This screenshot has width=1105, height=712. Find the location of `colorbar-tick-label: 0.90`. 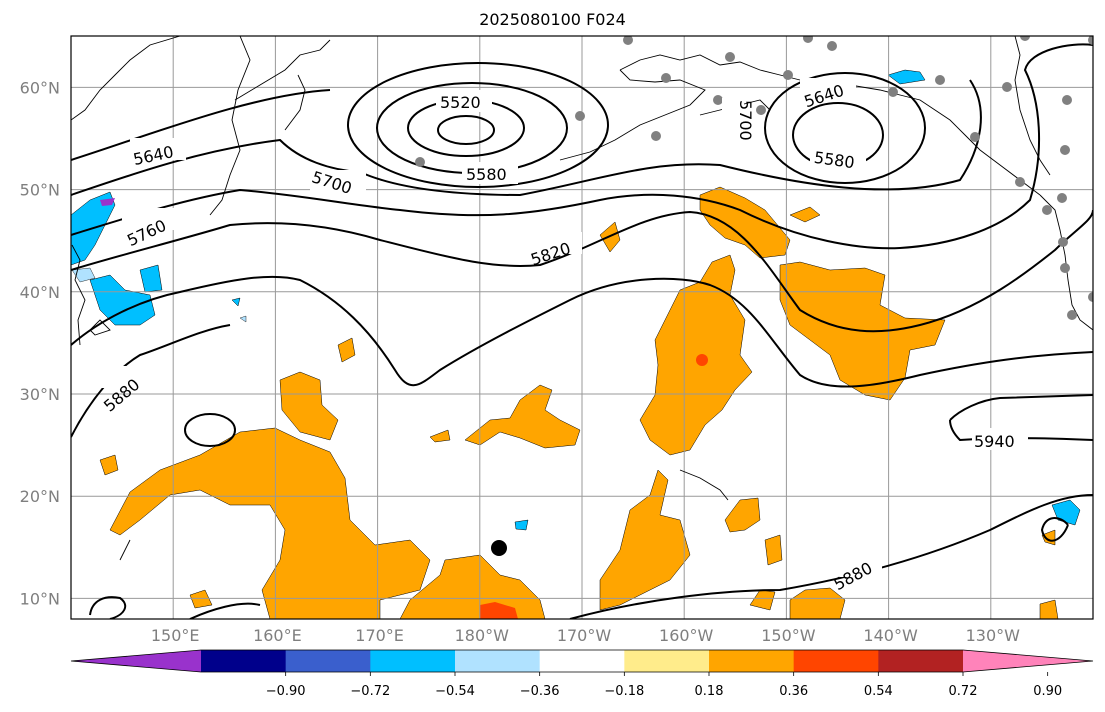

colorbar-tick-label: 0.90 is located at coordinates (1047, 691).